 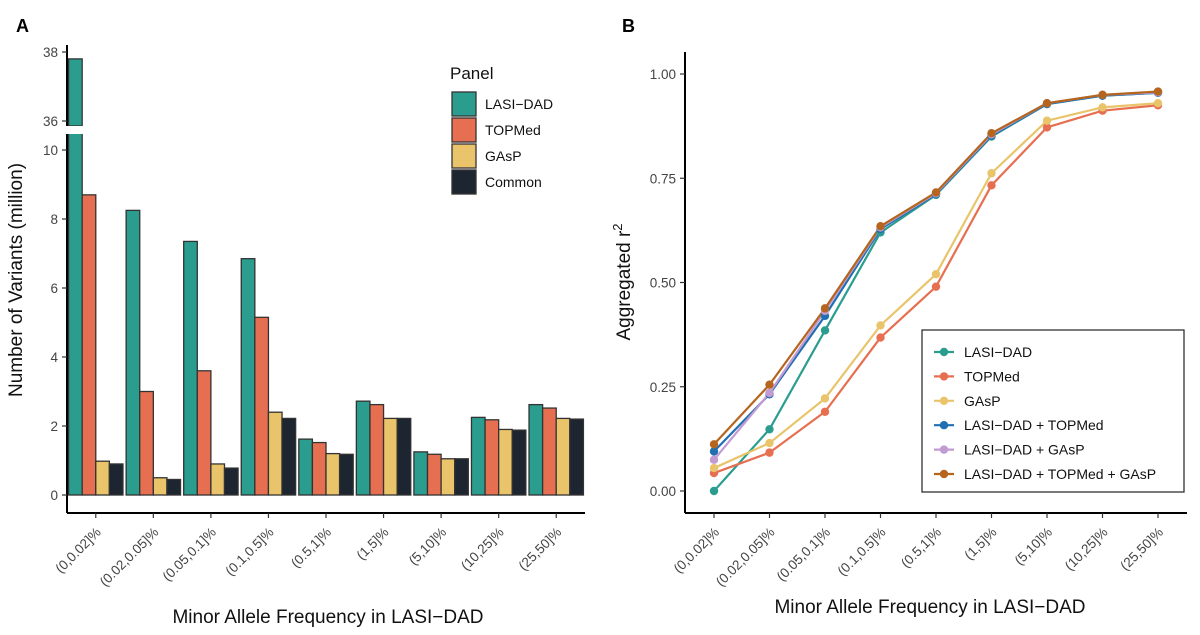 I want to click on y-tick-label: 2, so click(x=54, y=426).